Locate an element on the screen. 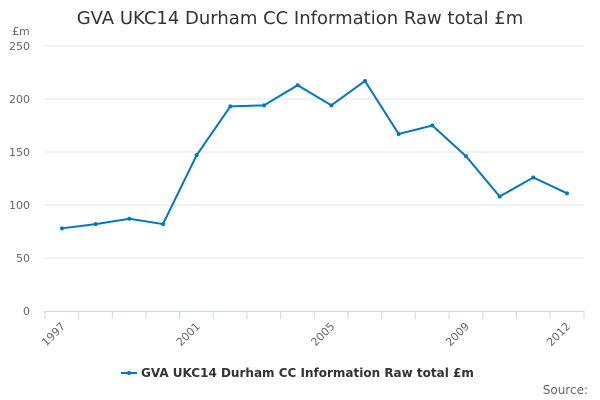 The height and width of the screenshot is (400, 600). y-axis-label: £m is located at coordinates (21, 31).